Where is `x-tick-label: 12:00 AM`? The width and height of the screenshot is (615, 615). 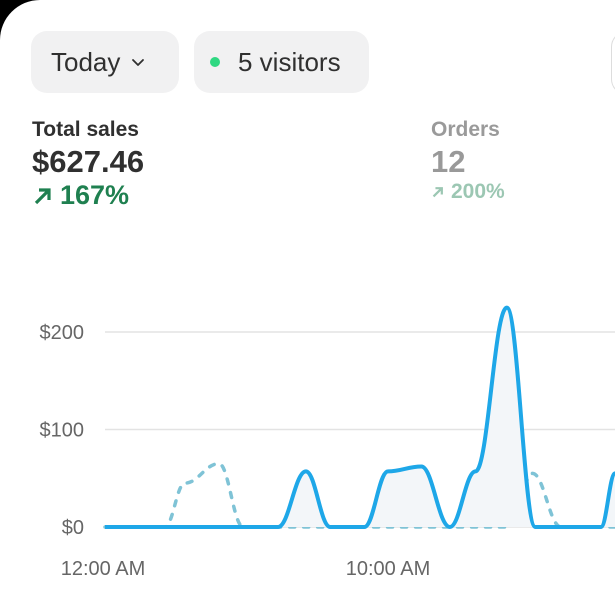
x-tick-label: 12:00 AM is located at coordinates (103, 569).